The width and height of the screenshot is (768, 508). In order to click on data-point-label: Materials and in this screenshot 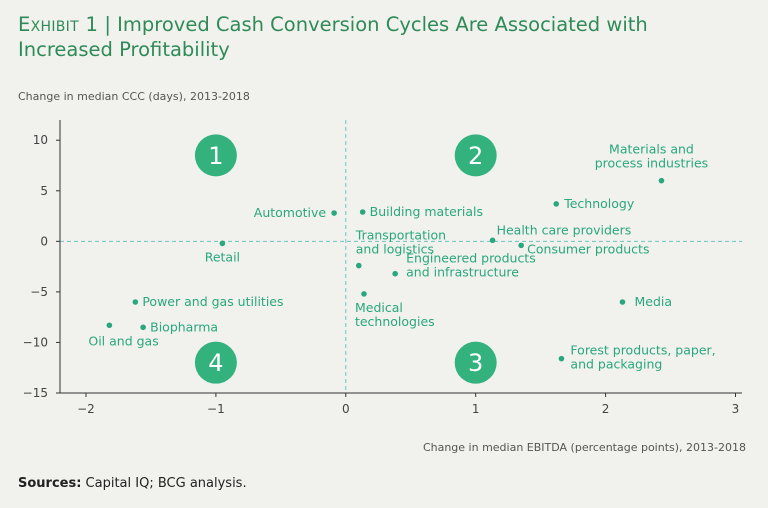, I will do `click(651, 149)`.